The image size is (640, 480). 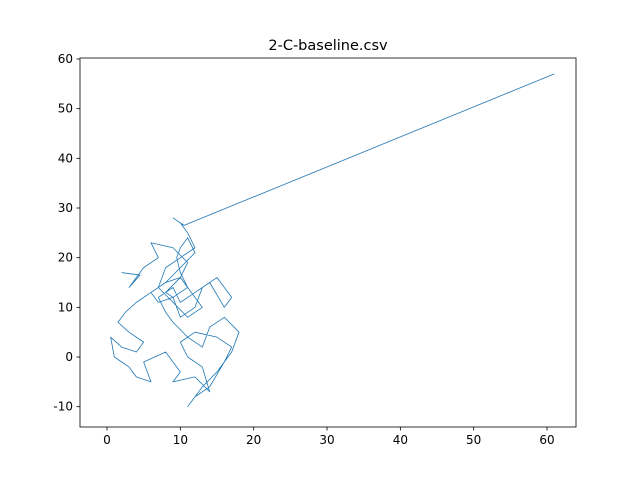 I want to click on x-tick-label: 0, so click(x=107, y=440).